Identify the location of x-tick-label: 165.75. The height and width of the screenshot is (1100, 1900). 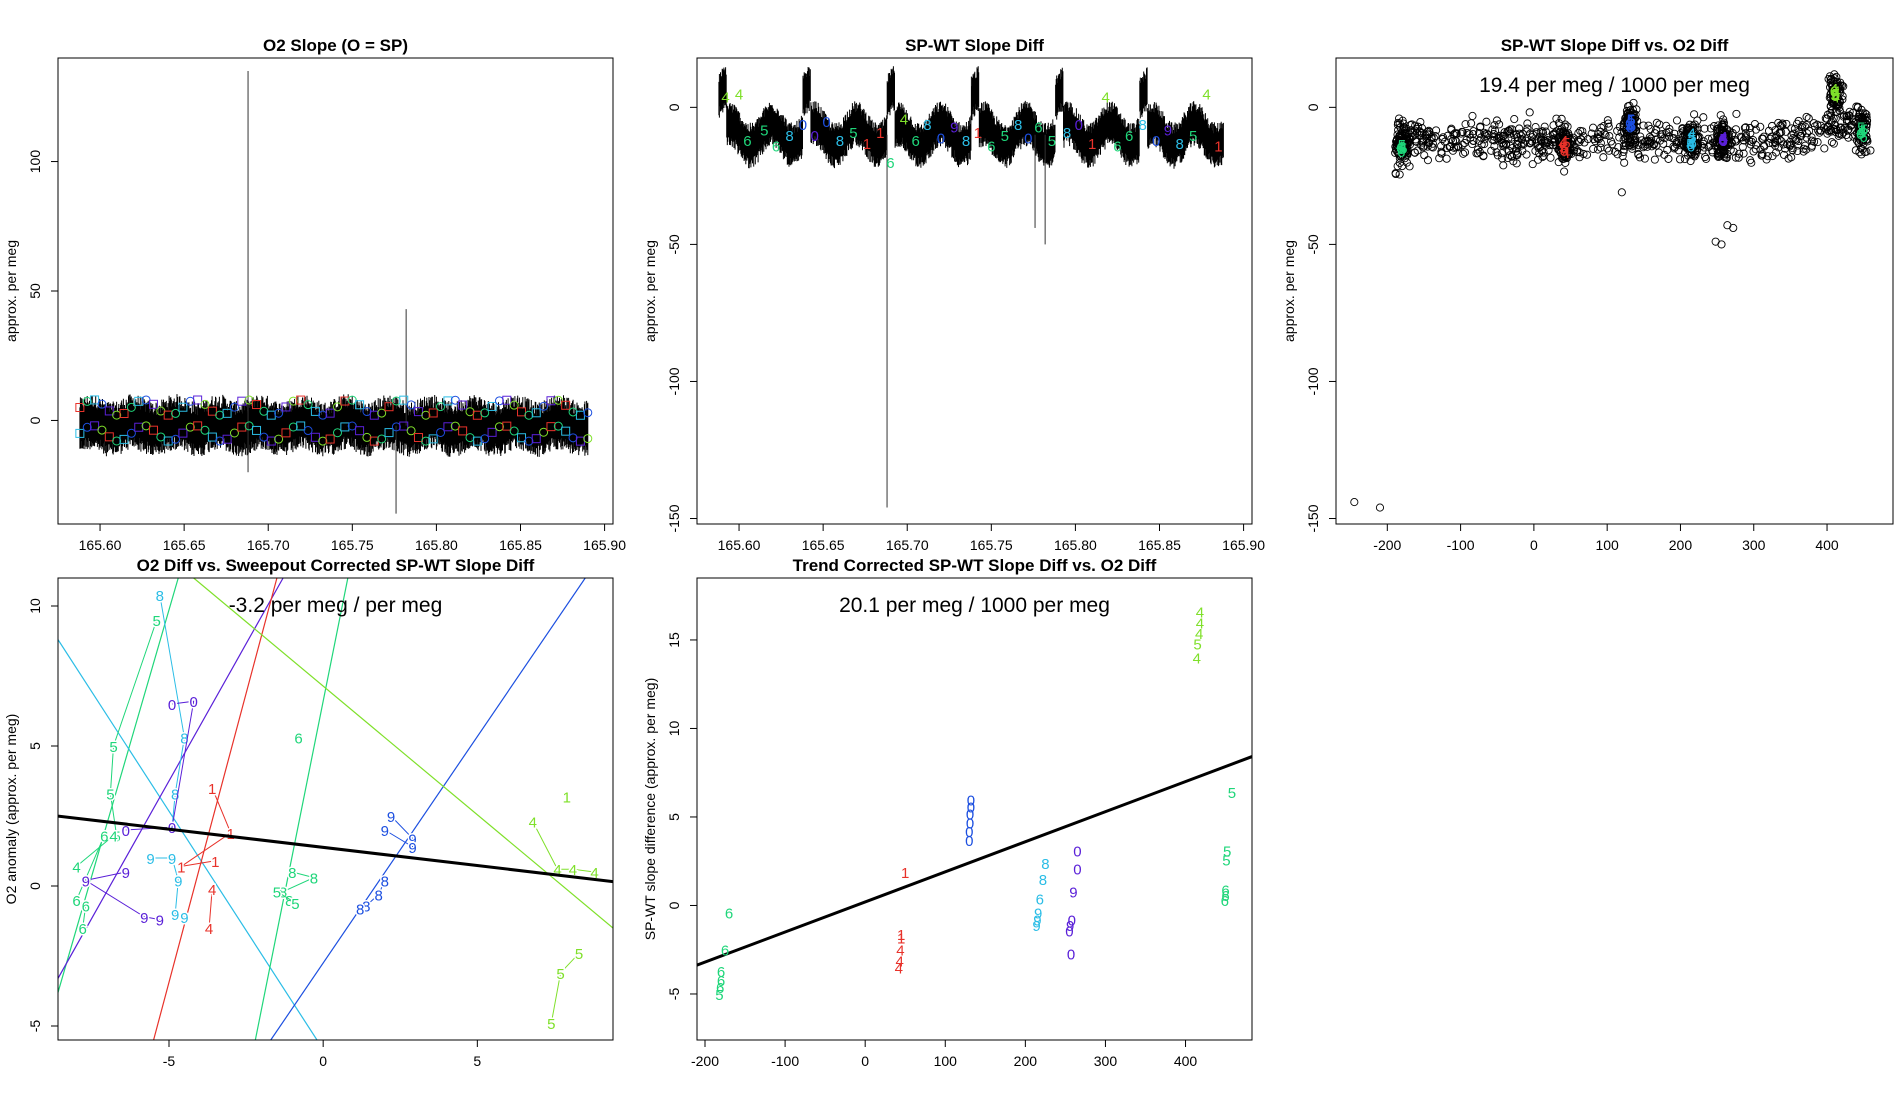
(991, 545).